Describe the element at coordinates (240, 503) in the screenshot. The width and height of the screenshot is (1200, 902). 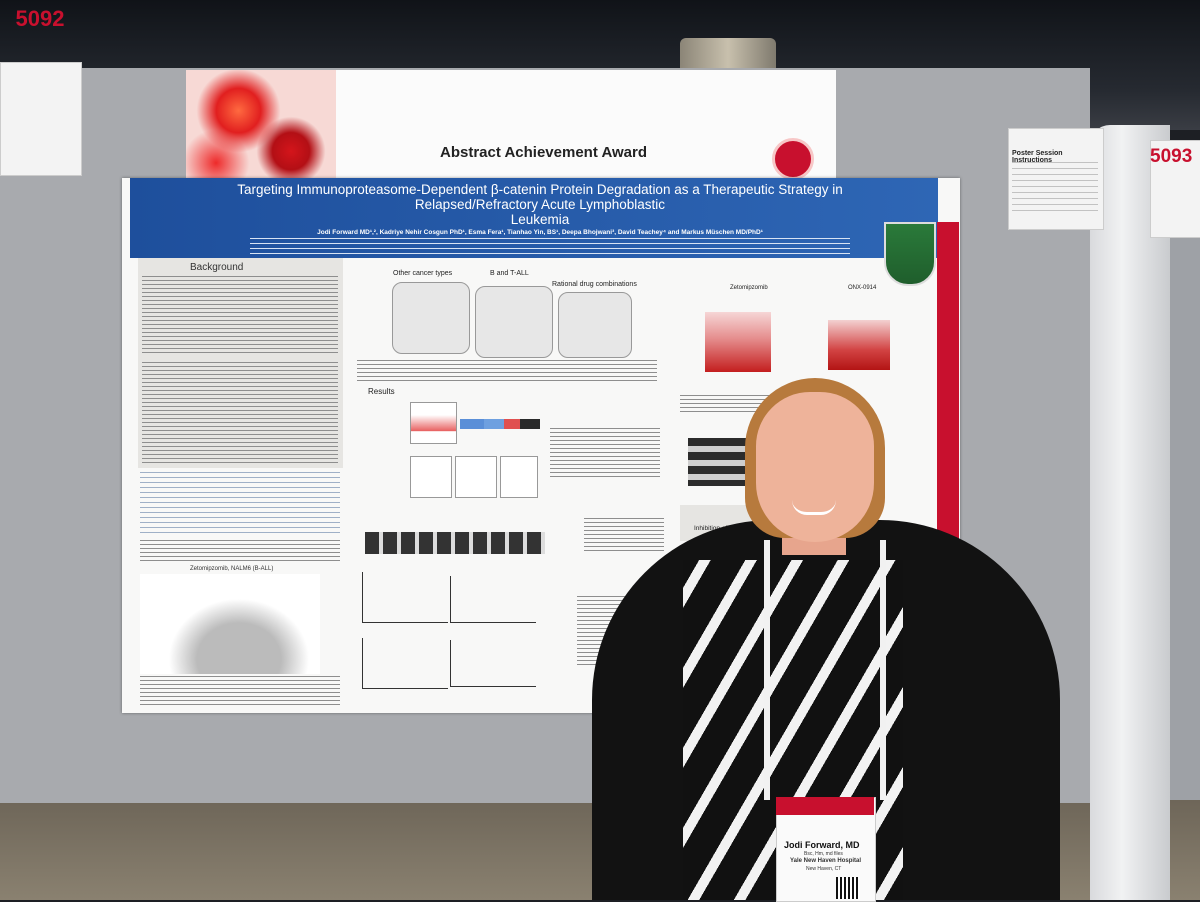
I see `depmap-figure` at that location.